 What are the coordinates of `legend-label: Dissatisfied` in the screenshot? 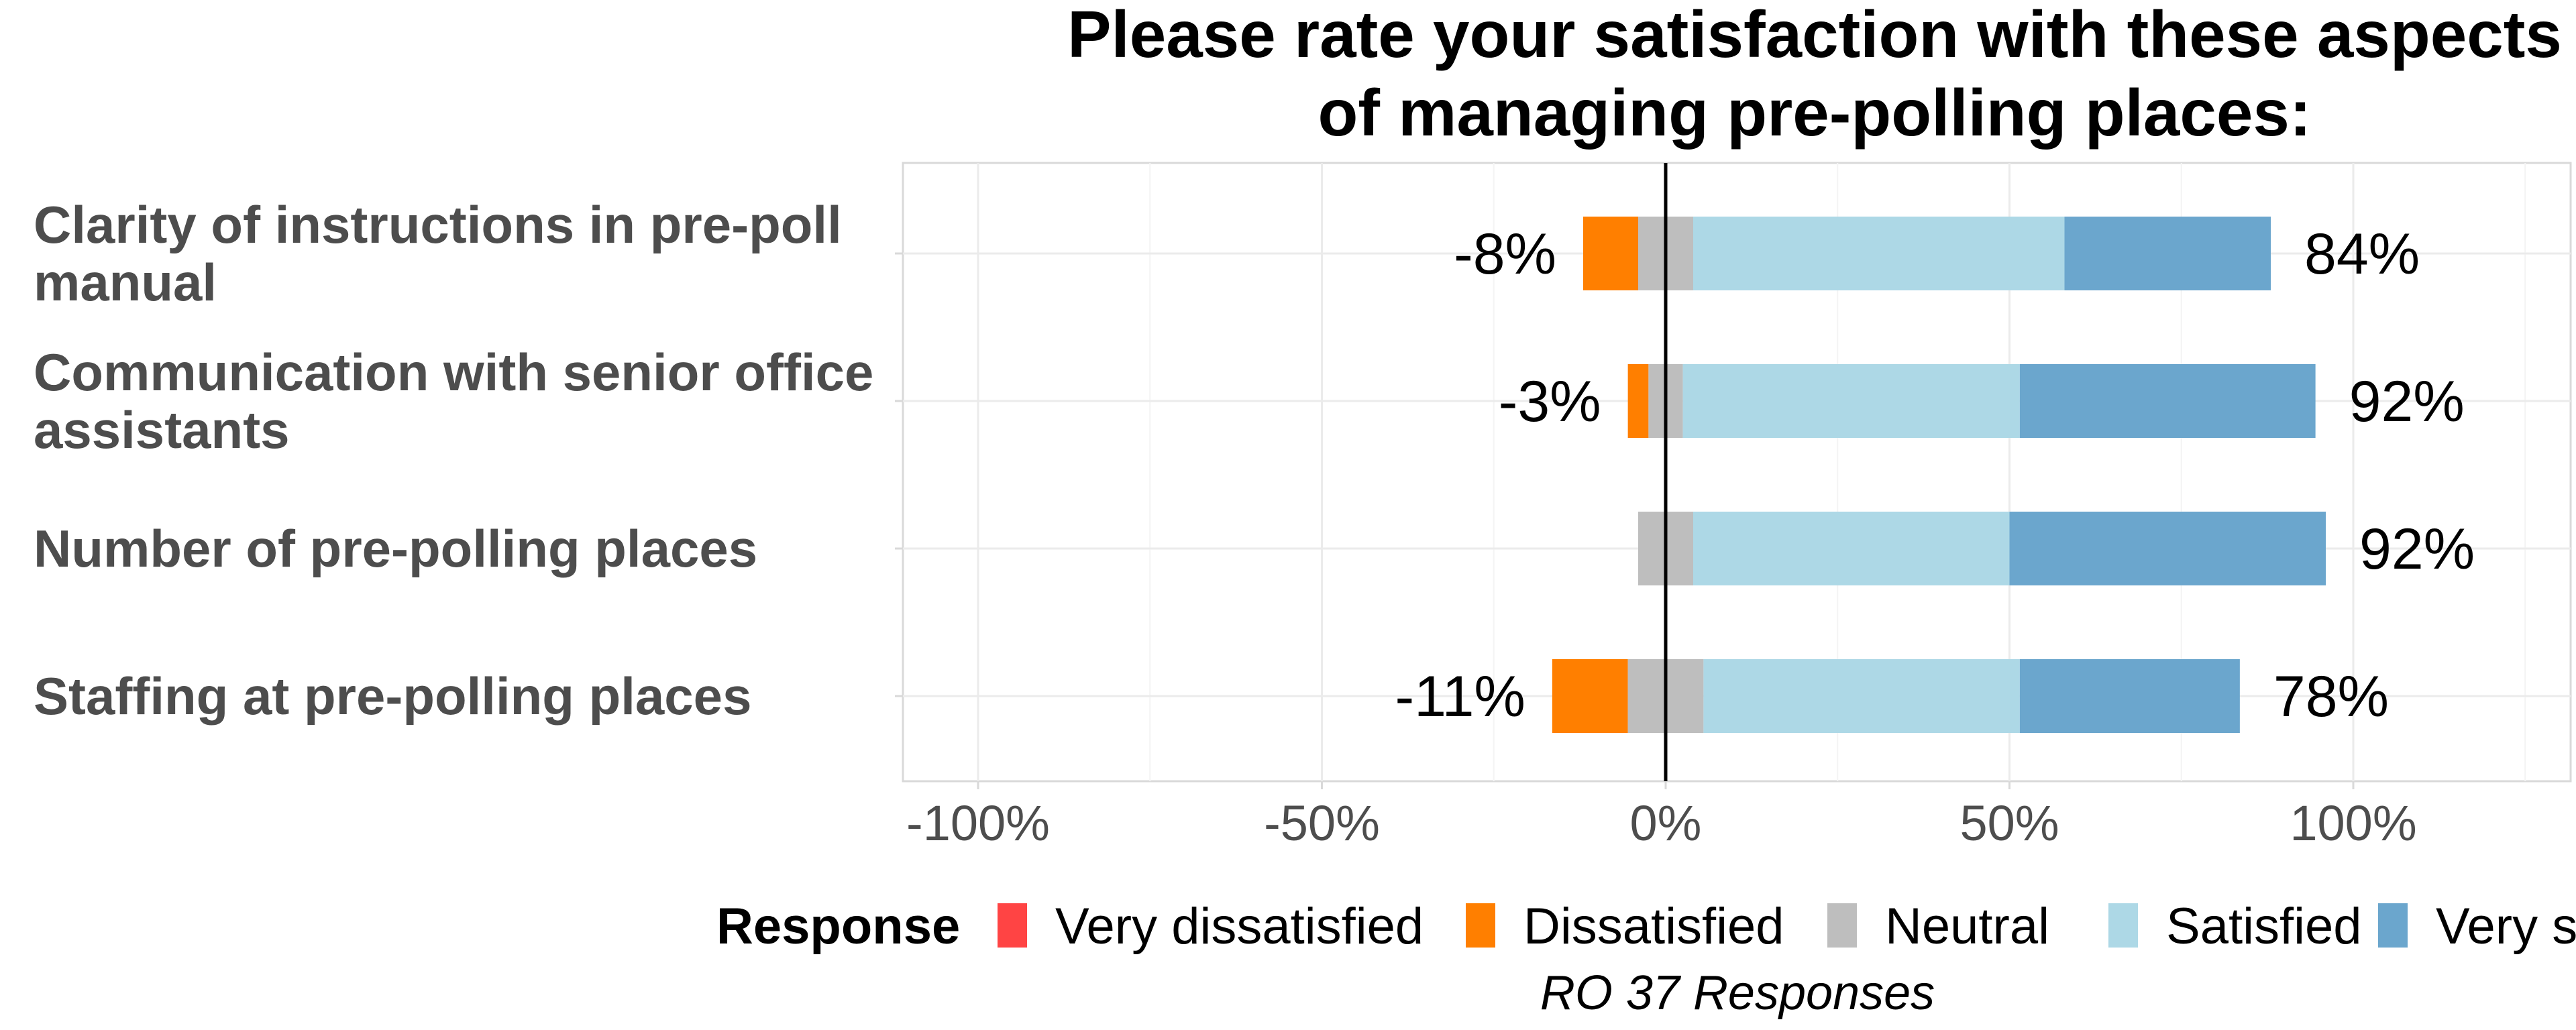 It's located at (1653, 926).